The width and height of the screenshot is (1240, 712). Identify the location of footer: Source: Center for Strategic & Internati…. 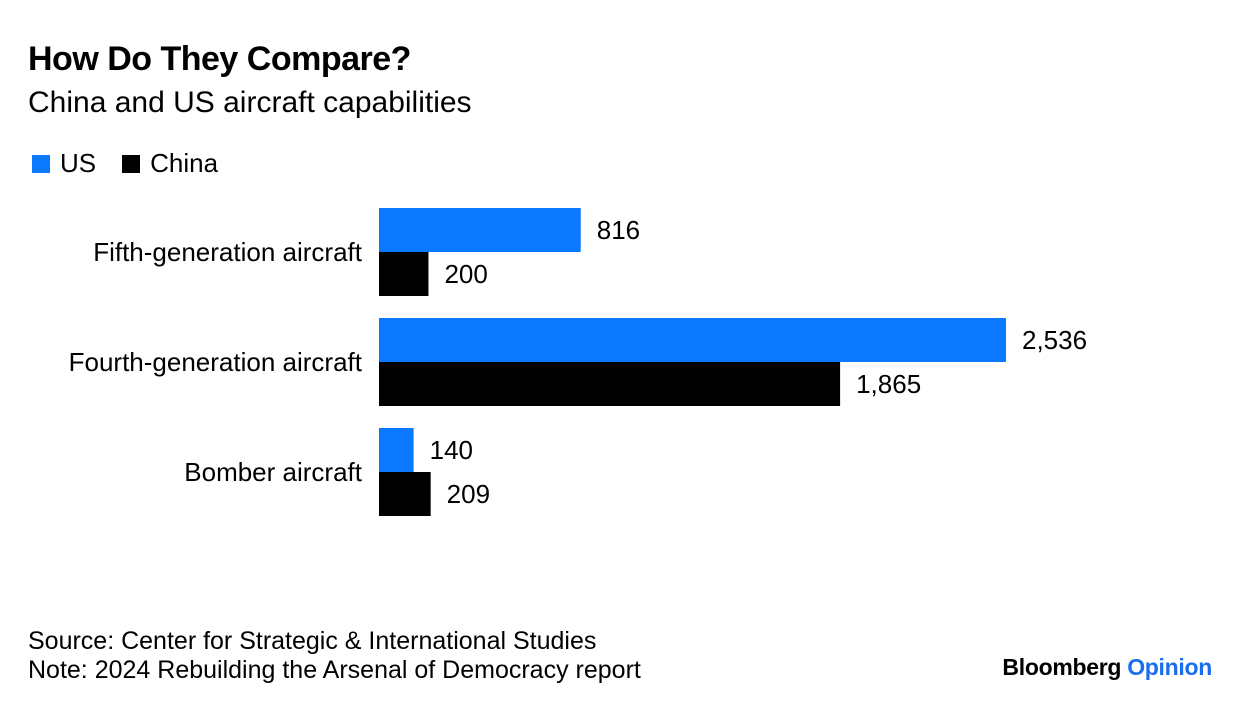
(334, 656).